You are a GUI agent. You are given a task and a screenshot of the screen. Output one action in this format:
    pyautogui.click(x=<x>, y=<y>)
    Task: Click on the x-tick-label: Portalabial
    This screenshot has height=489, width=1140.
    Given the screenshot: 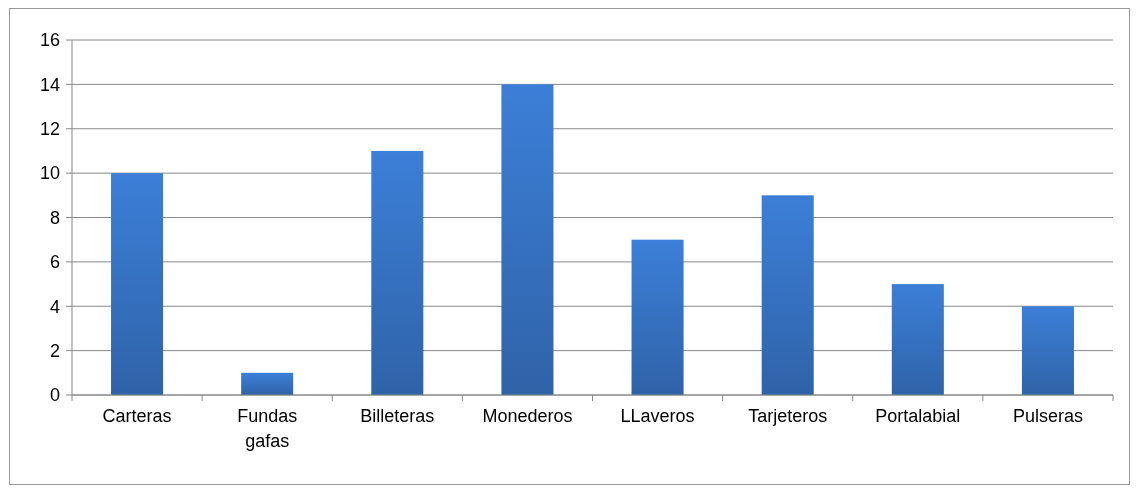 What is the action you would take?
    pyautogui.click(x=918, y=416)
    